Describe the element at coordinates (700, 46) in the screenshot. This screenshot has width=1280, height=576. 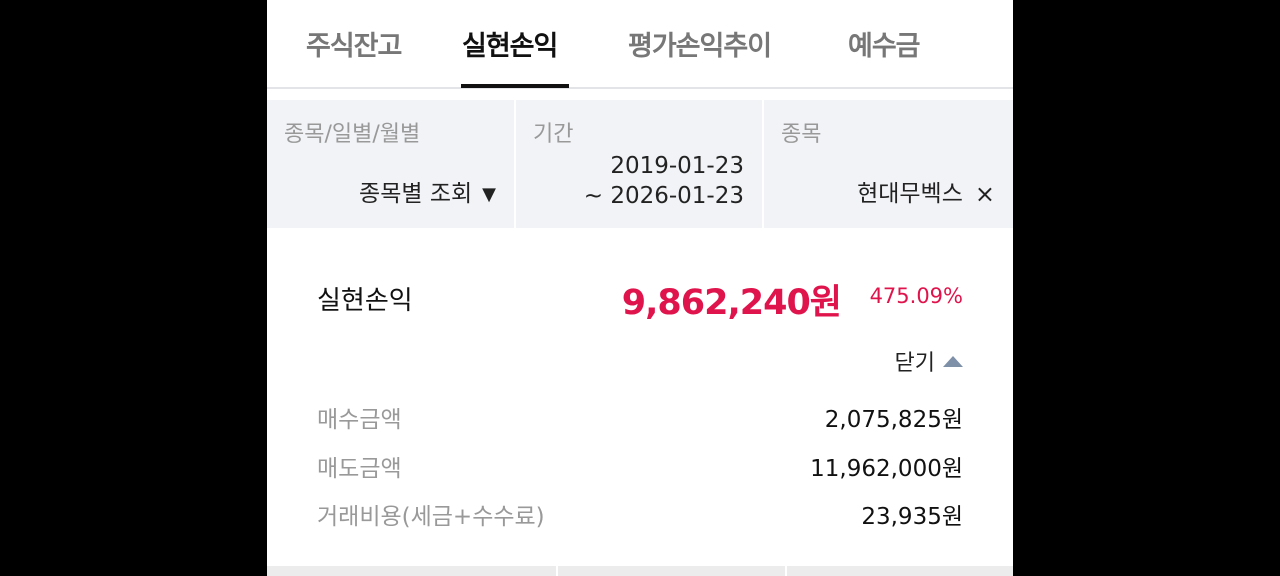
I see `tab-valuation-trend: 평가손익추이` at that location.